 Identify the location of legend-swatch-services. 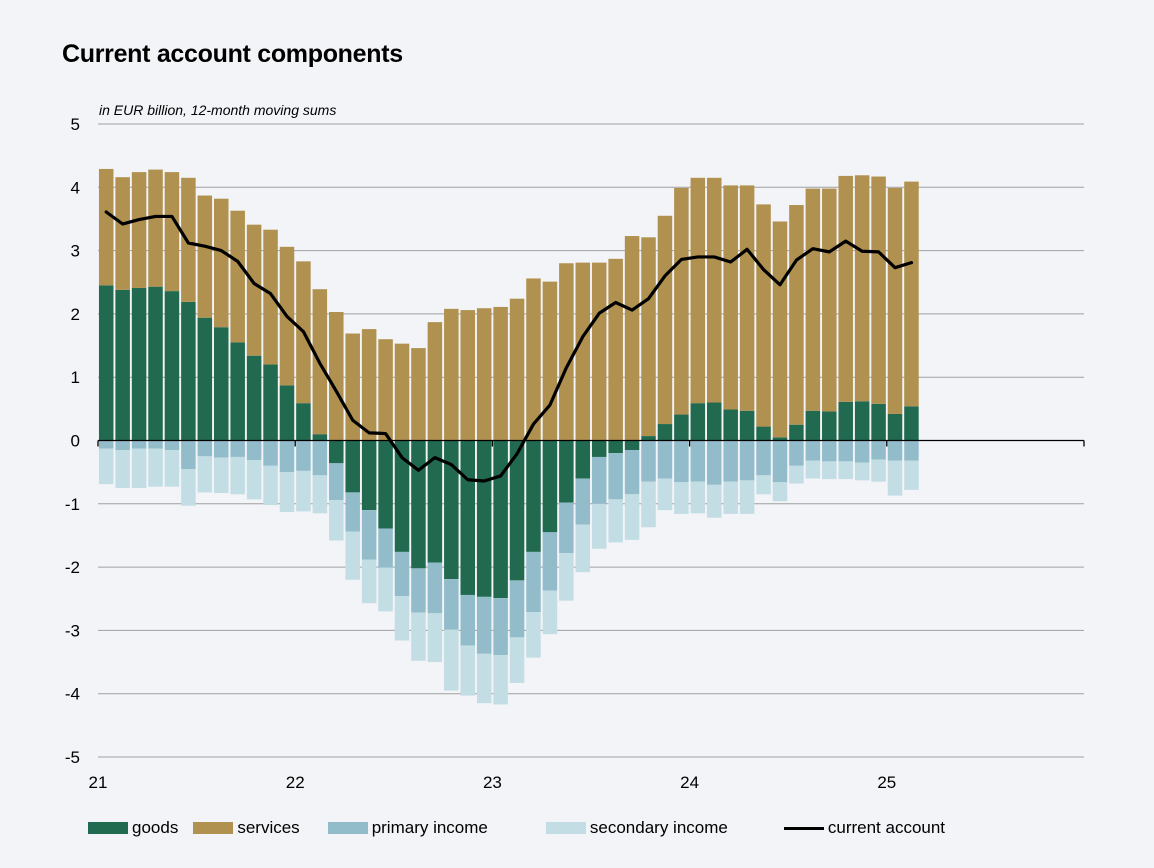
(213, 828).